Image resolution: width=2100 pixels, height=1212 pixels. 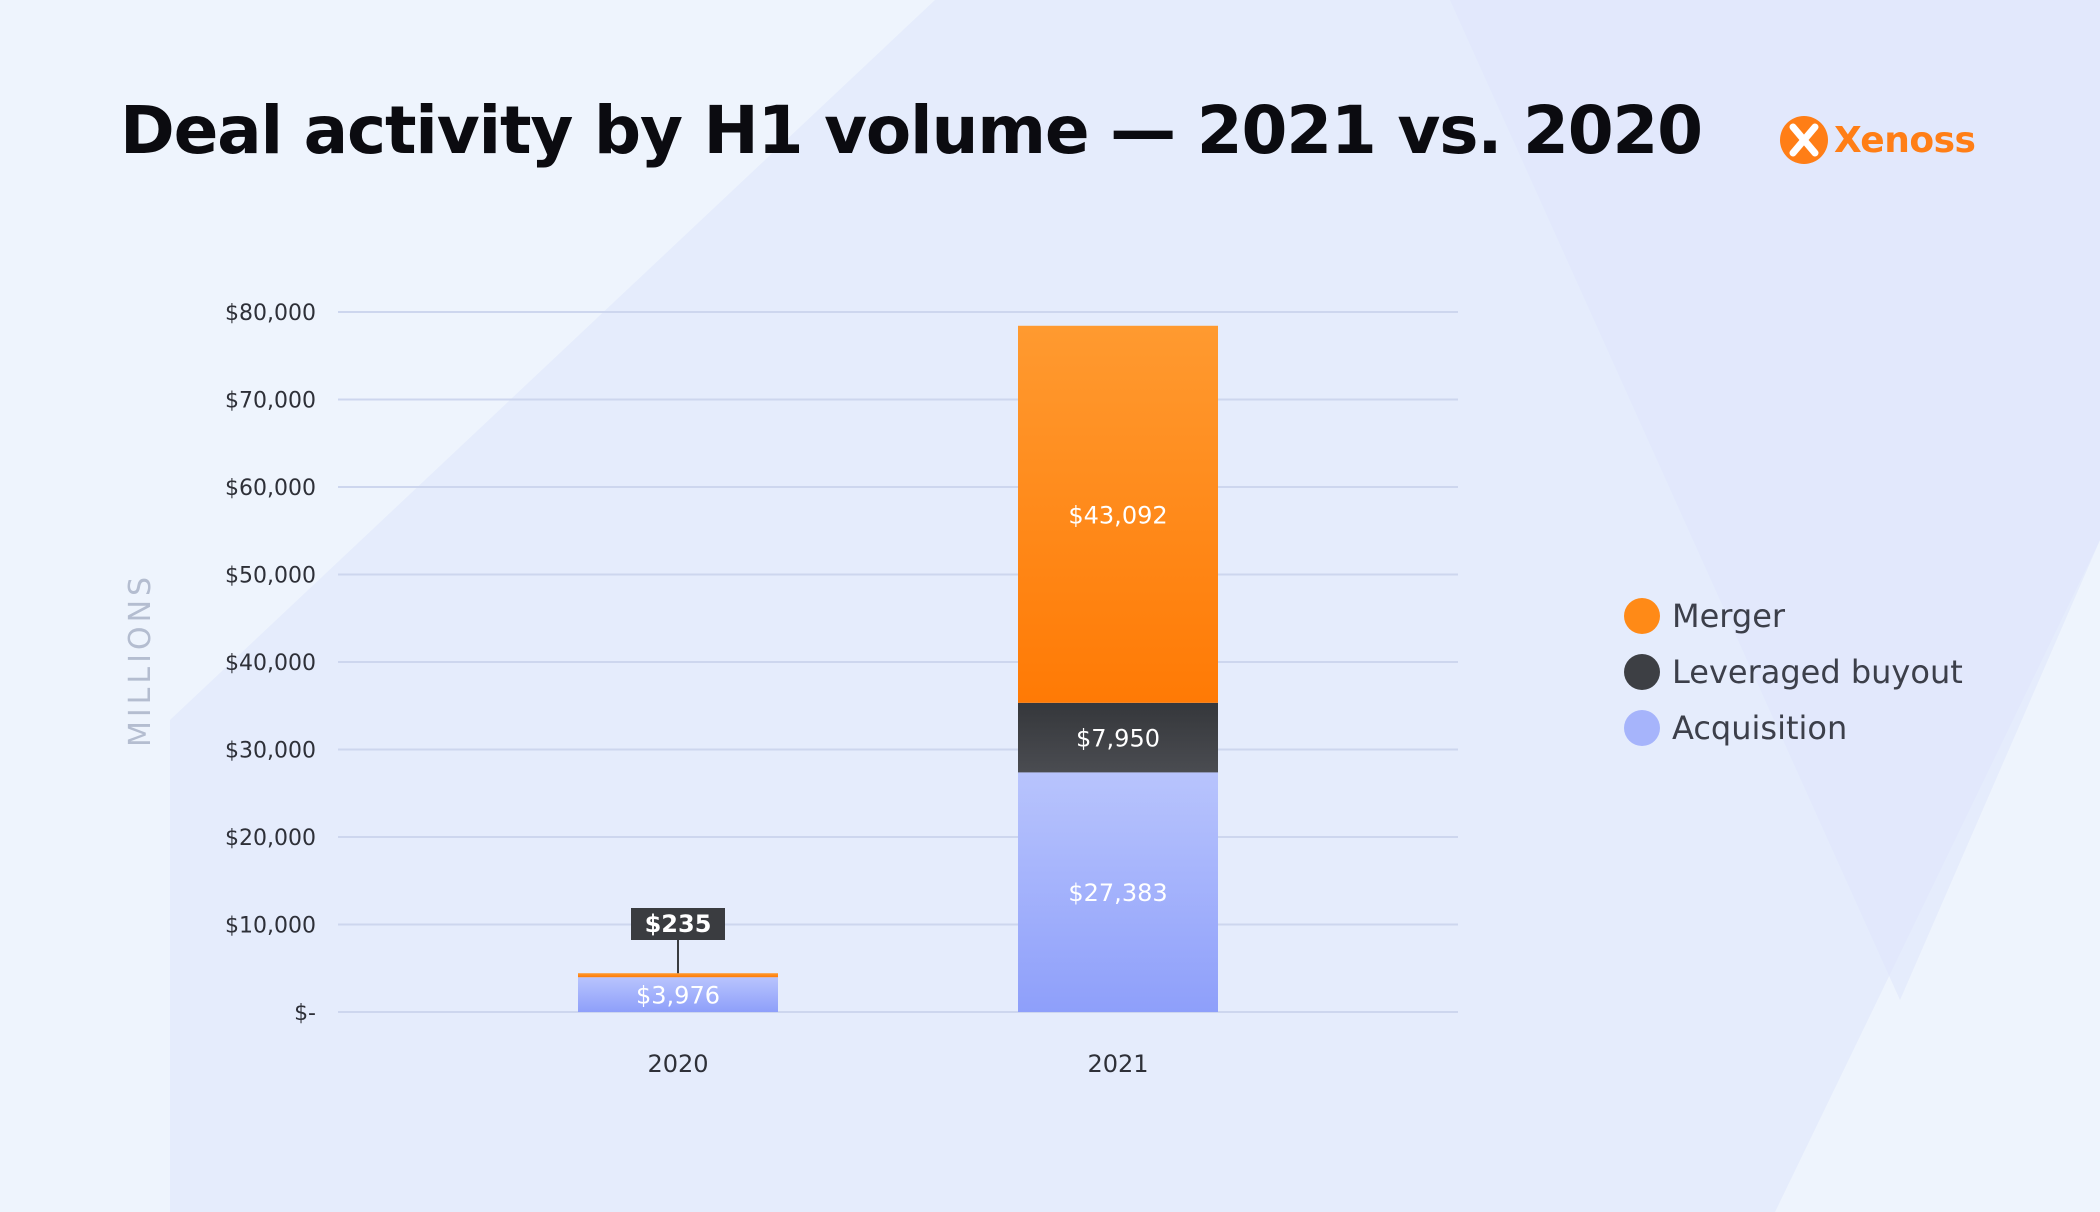 I want to click on y-tick-label: $10,000, so click(x=270, y=926).